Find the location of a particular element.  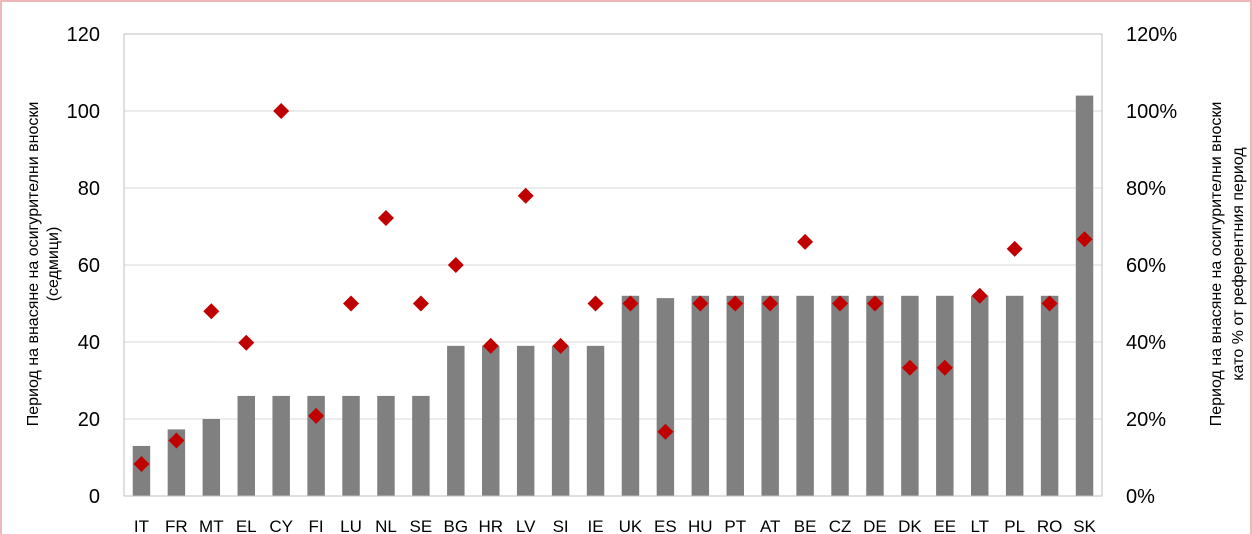

category-label: DE is located at coordinates (875, 525).